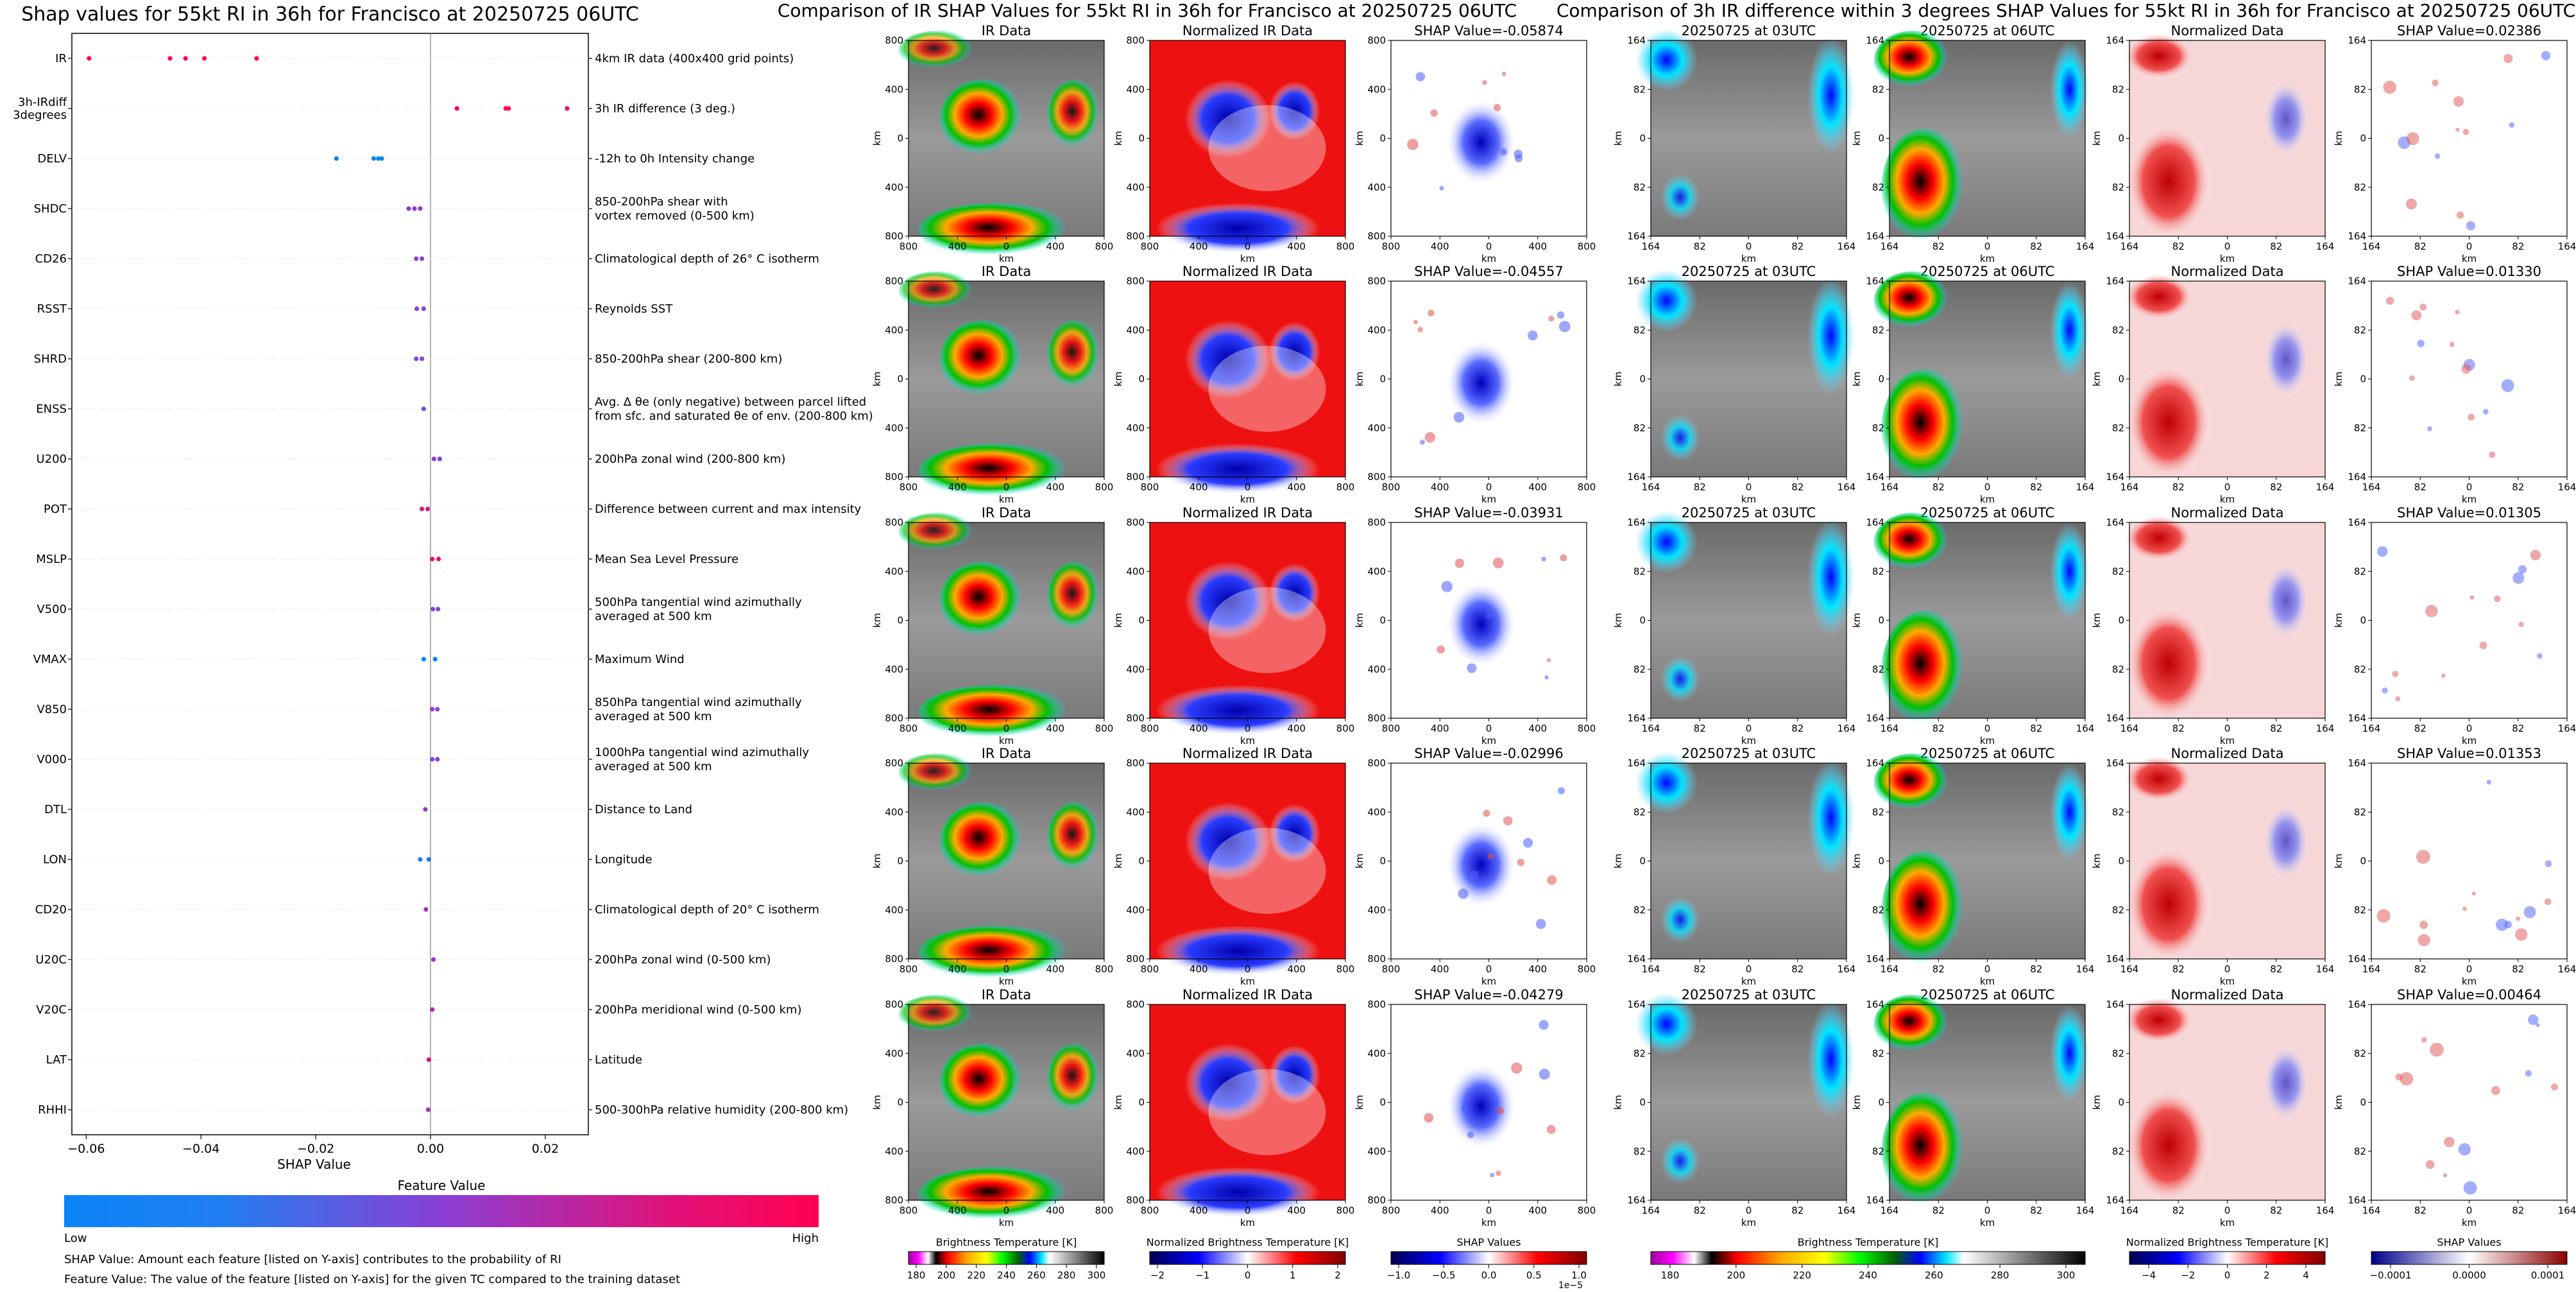 This screenshot has width=2576, height=1292. Describe the element at coordinates (430, 1149) in the screenshot. I see `x-tick-label: 0.00` at that location.